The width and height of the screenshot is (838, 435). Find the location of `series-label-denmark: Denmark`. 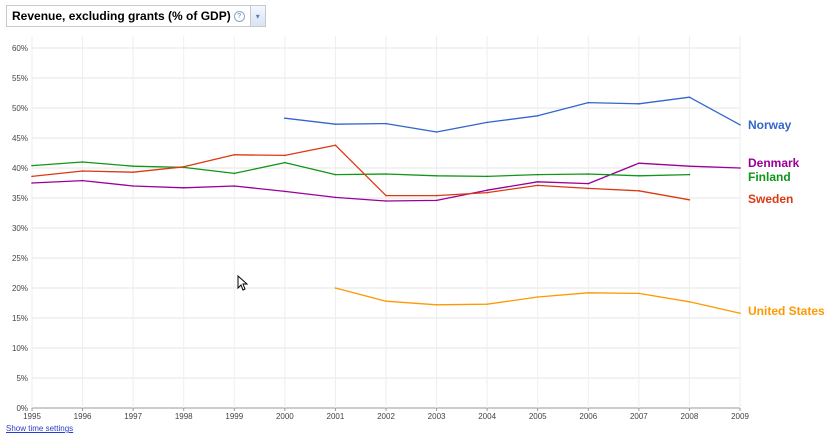

series-label-denmark: Denmark is located at coordinates (774, 163).